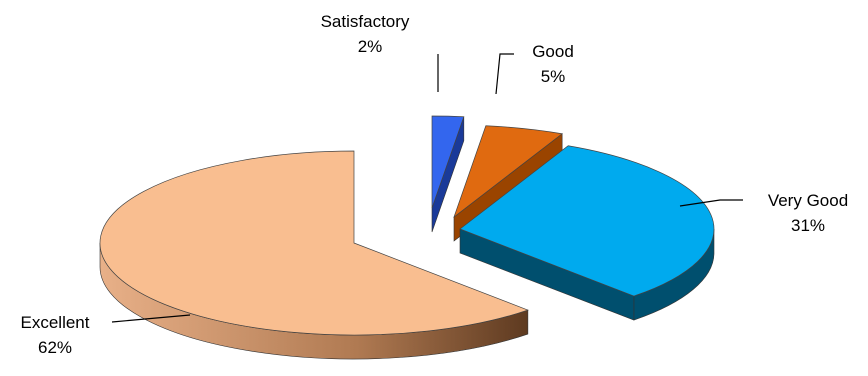 The width and height of the screenshot is (868, 376). Describe the element at coordinates (808, 225) in the screenshot. I see `label-very-good-percent: 31%` at that location.